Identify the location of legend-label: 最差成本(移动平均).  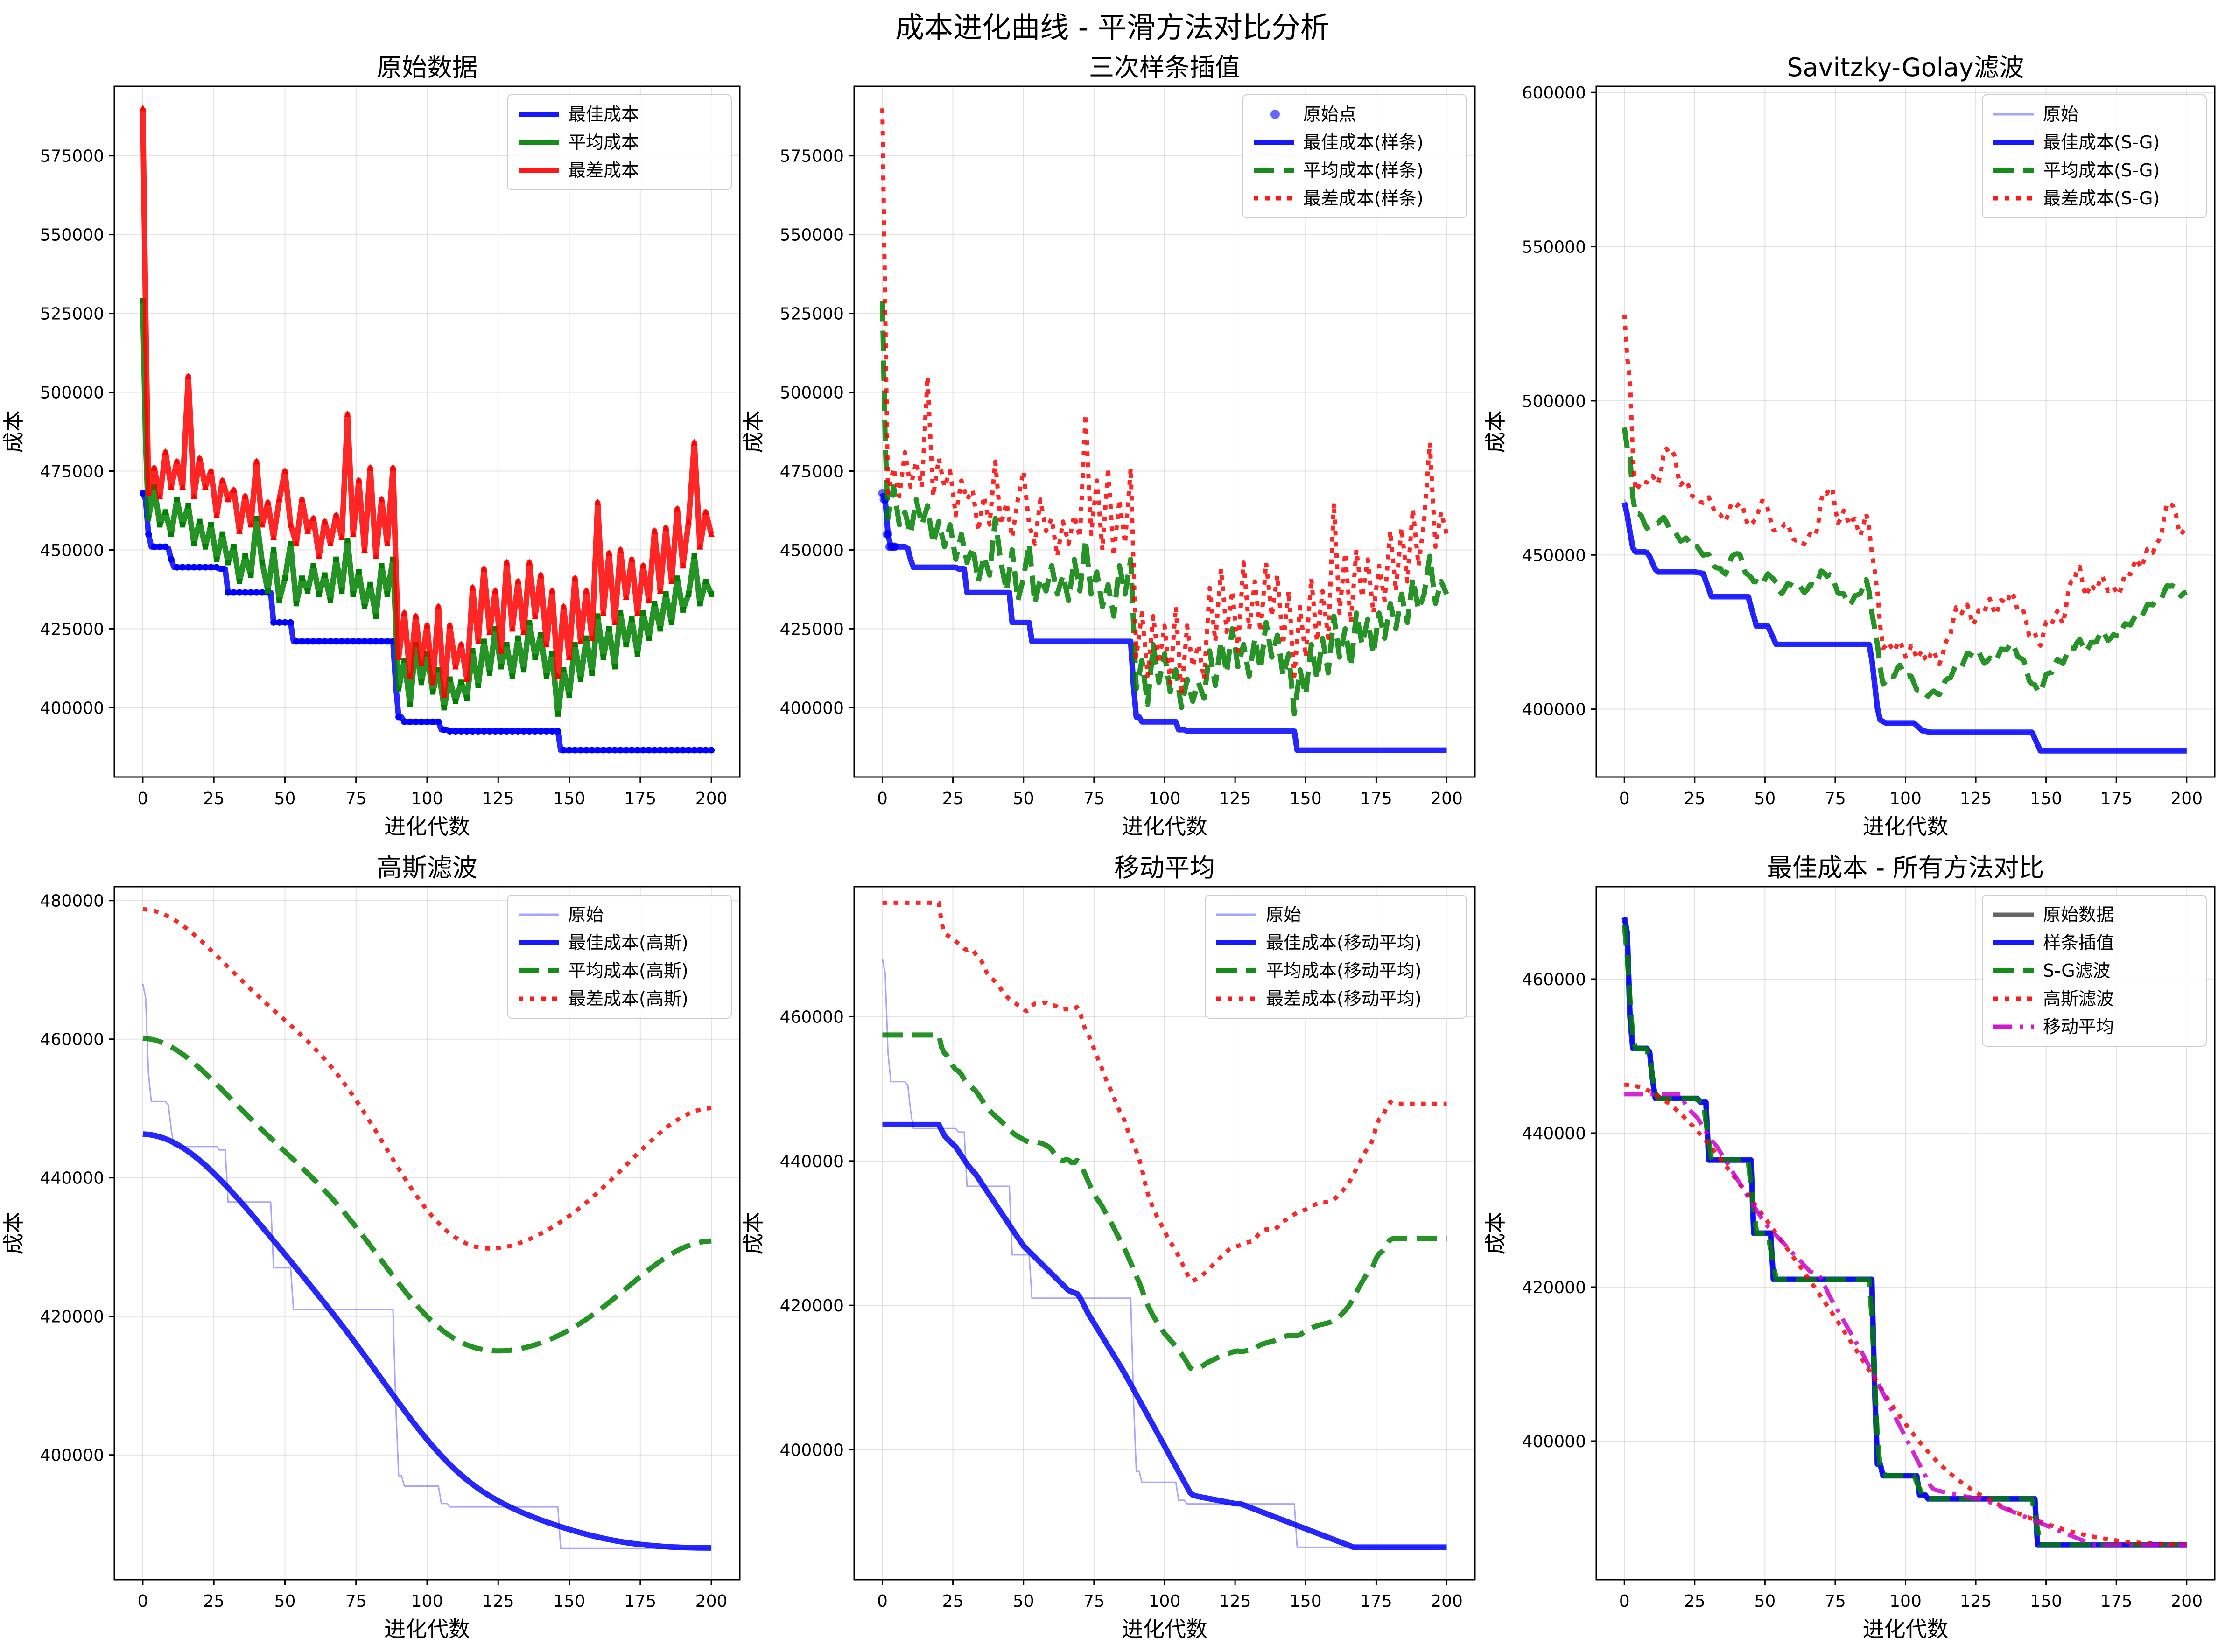
(1344, 998).